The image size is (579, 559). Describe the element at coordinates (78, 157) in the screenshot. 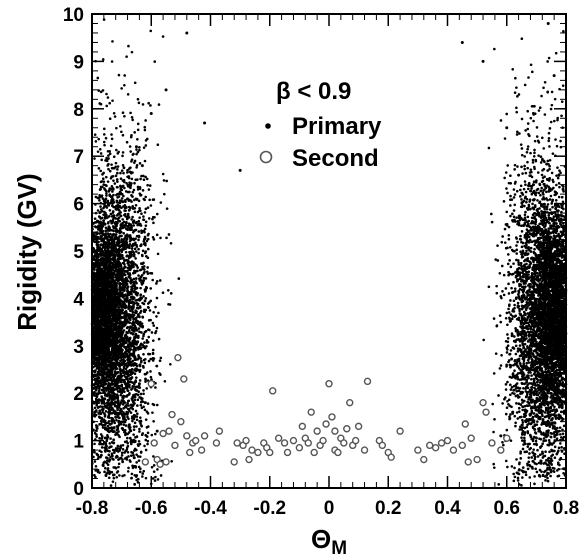

I see `y-tick-label: 7` at that location.